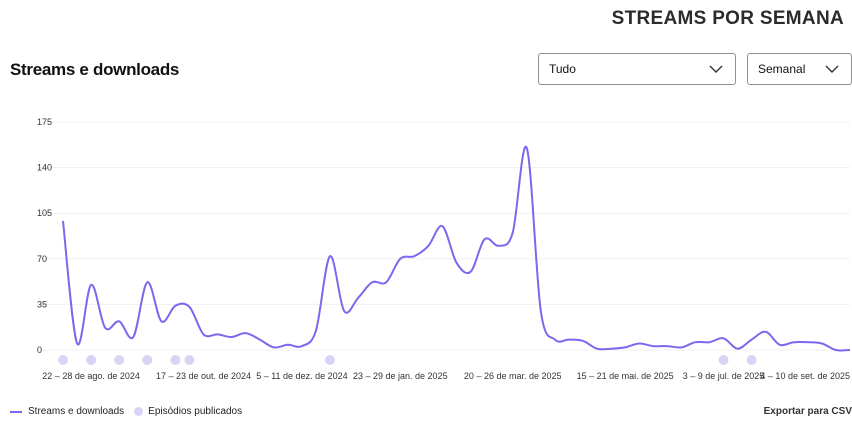 Image resolution: width=852 pixels, height=423 pixels. Describe the element at coordinates (44, 122) in the screenshot. I see `y-tick-label: 175` at that location.